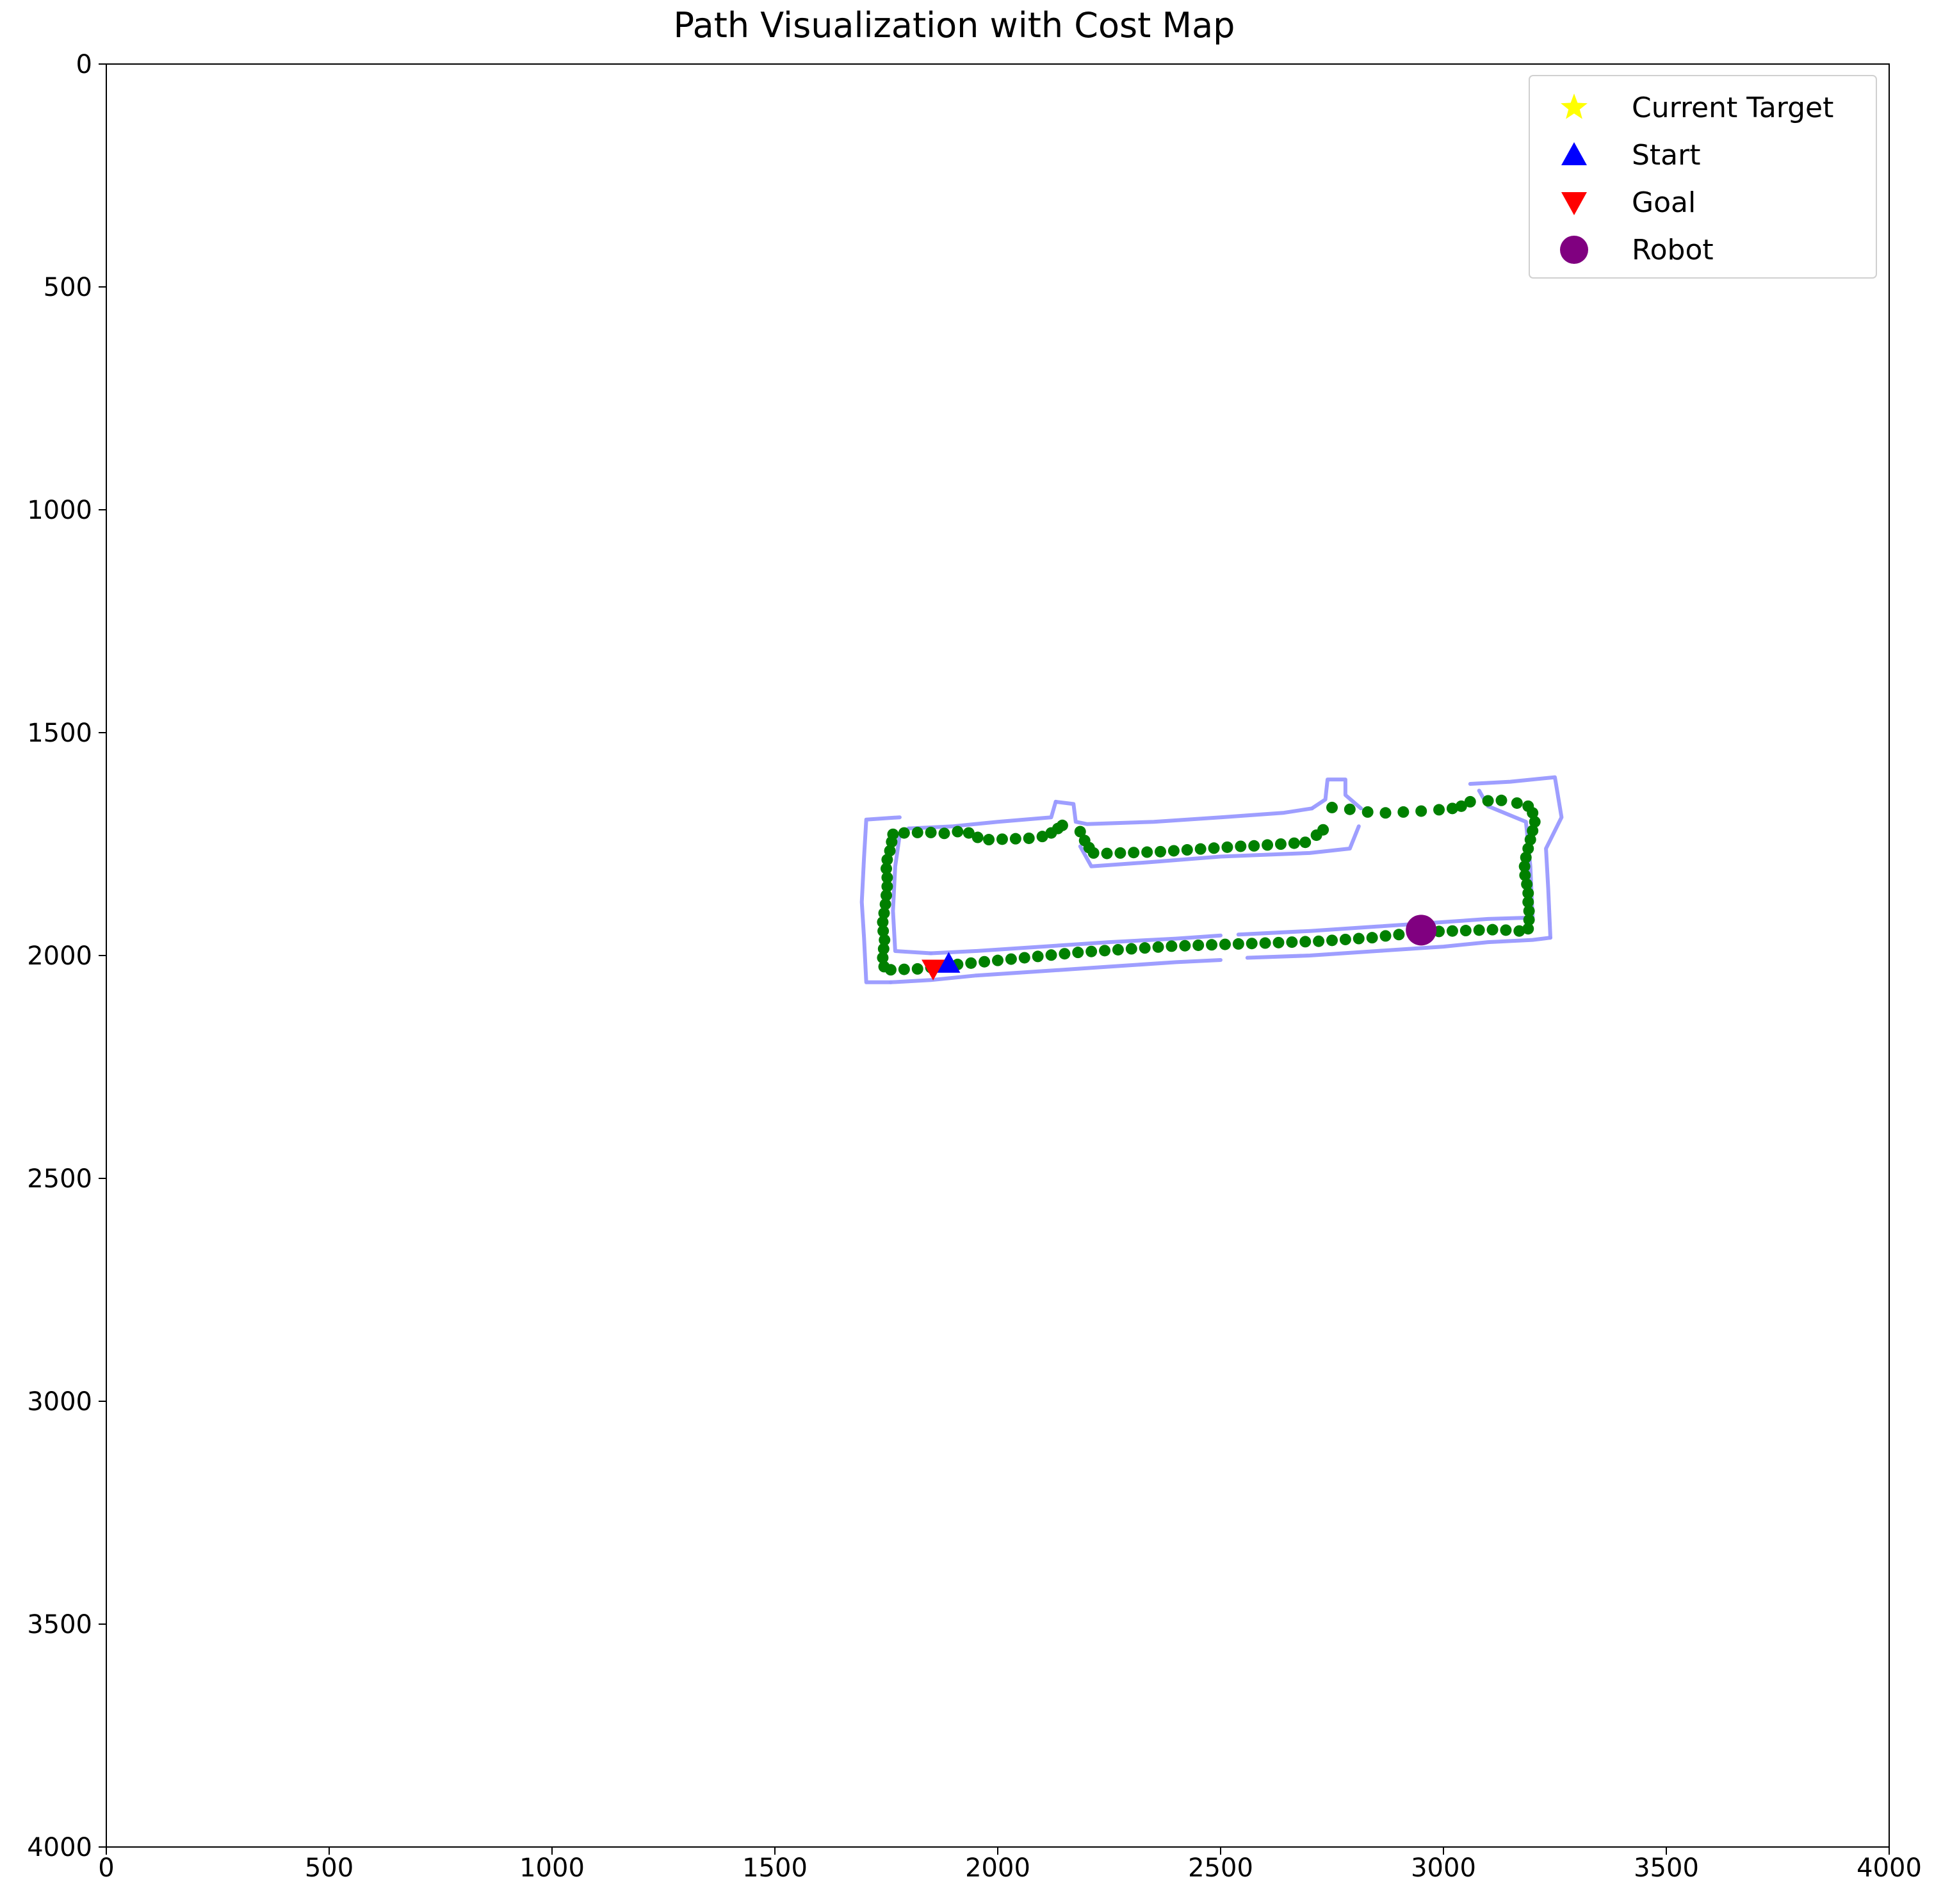 This screenshot has width=1934, height=1904. Describe the element at coordinates (1666, 1868) in the screenshot. I see `x-tick-label: 3500` at that location.